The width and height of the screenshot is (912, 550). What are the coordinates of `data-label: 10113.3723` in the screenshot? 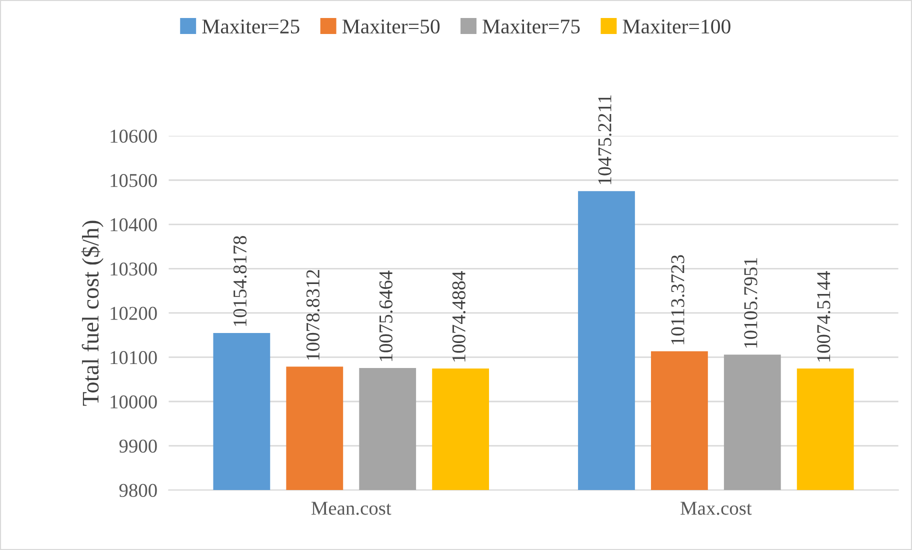 It's located at (677, 299).